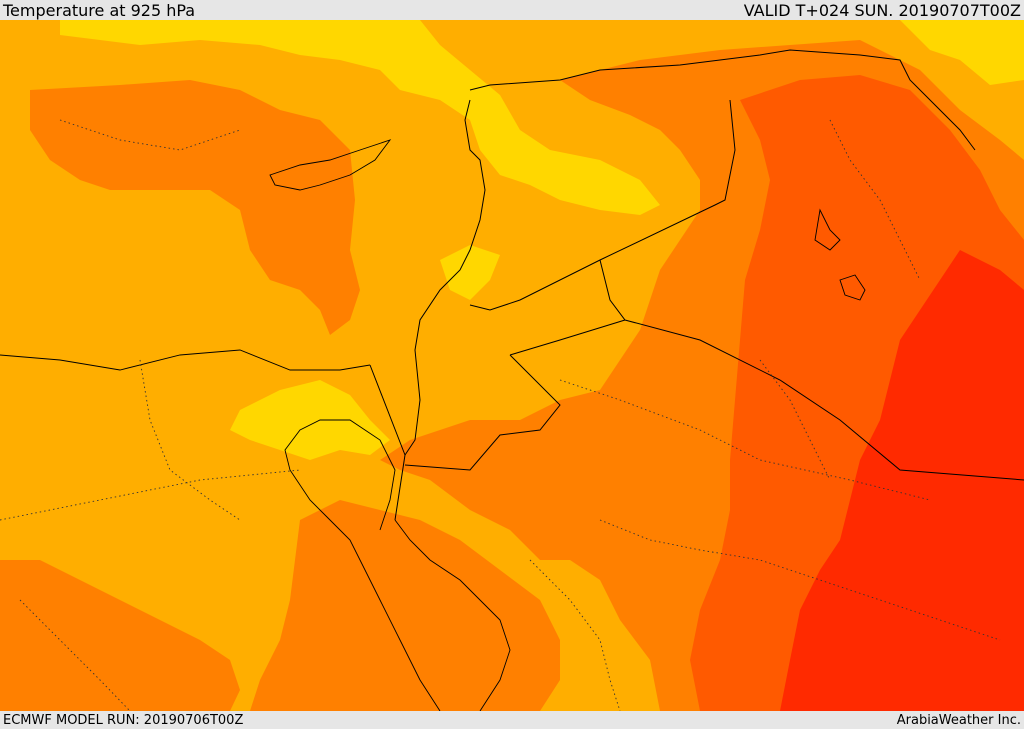 The width and height of the screenshot is (1024, 729). What do you see at coordinates (882, 10) in the screenshot?
I see `valid-time-label: VALID T+024 SUN. 20190707T00Z` at bounding box center [882, 10].